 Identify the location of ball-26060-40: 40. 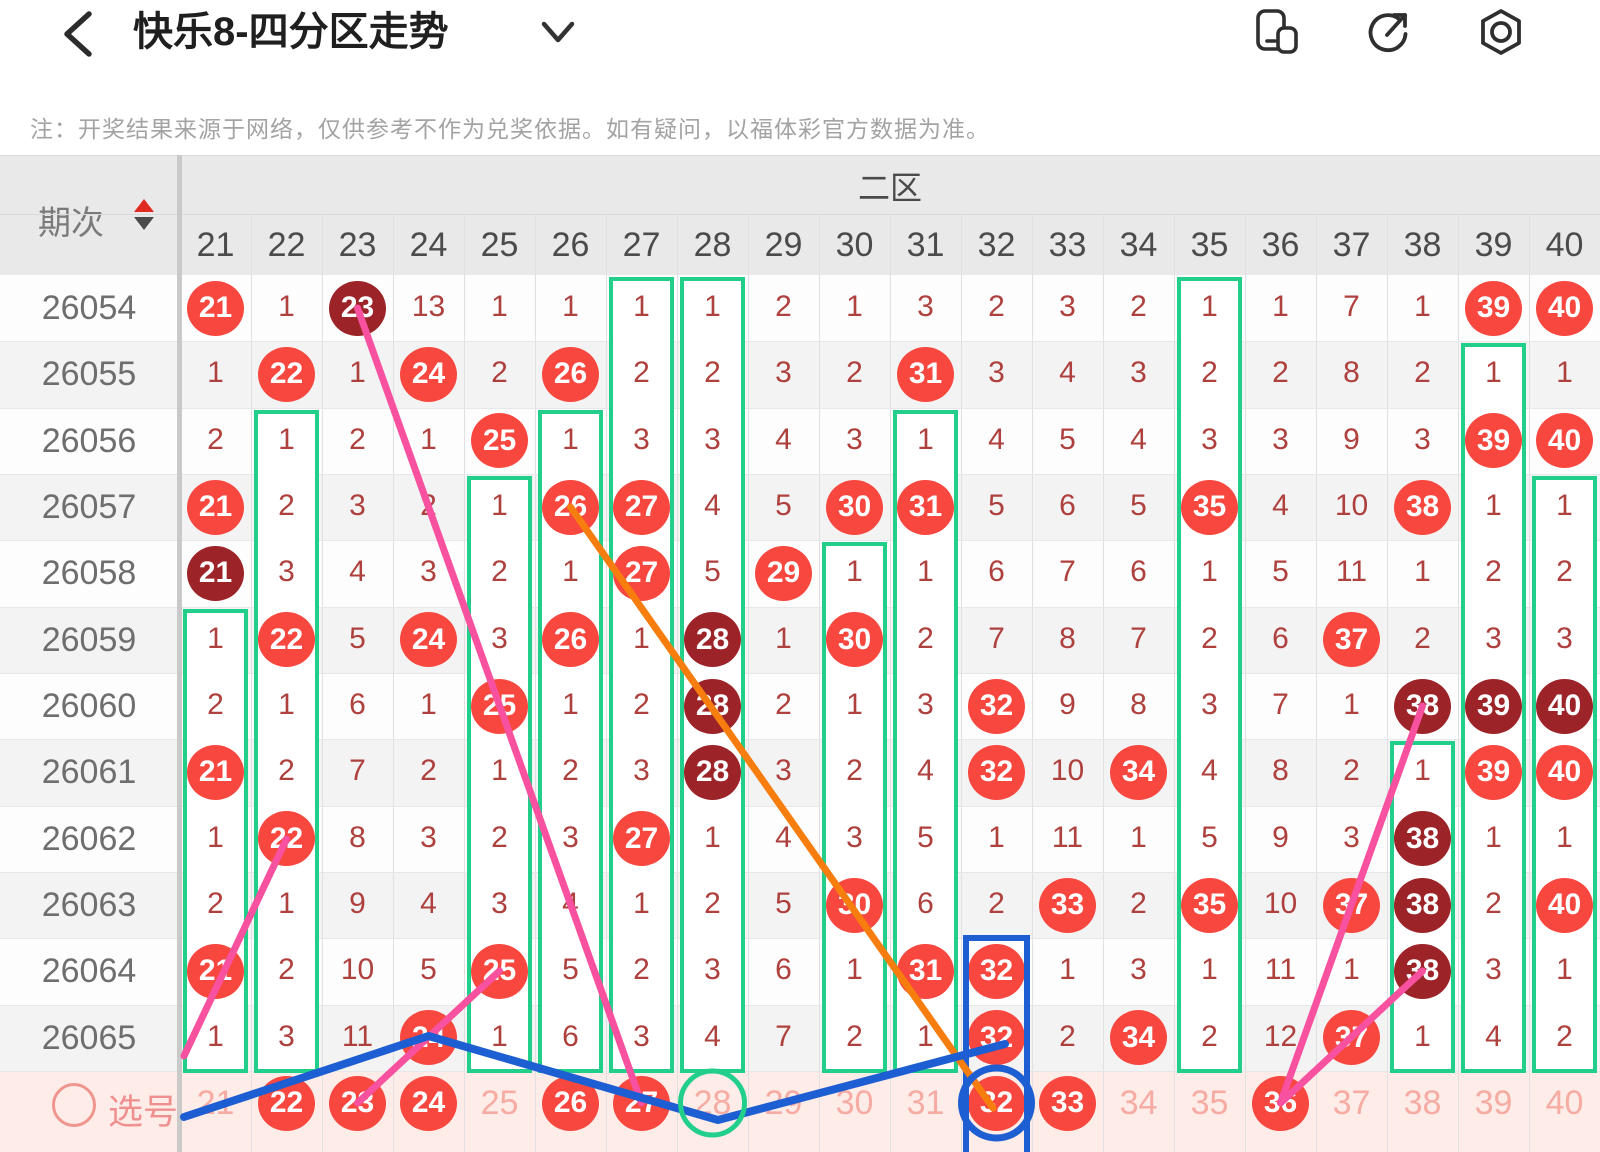
(1564, 706).